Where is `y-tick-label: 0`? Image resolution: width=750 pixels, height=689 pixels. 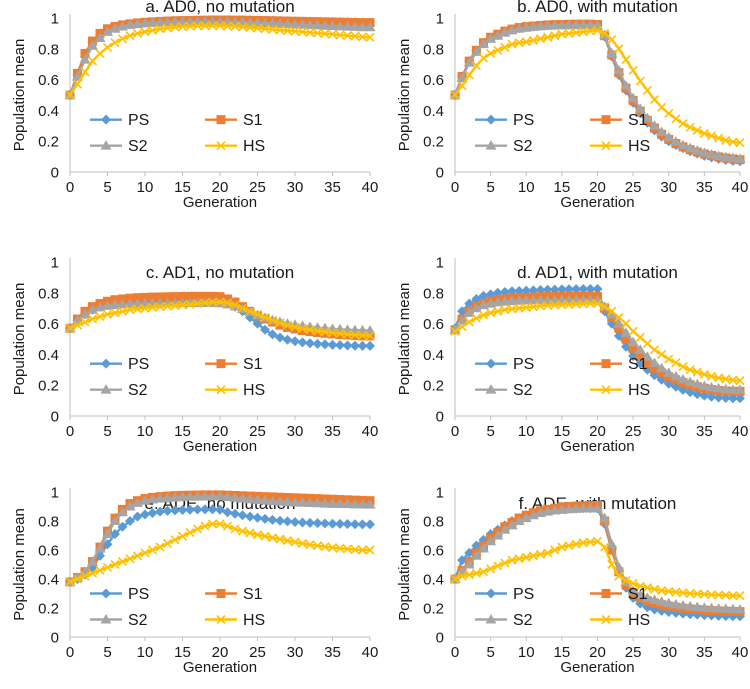
y-tick-label: 0 is located at coordinates (440, 417).